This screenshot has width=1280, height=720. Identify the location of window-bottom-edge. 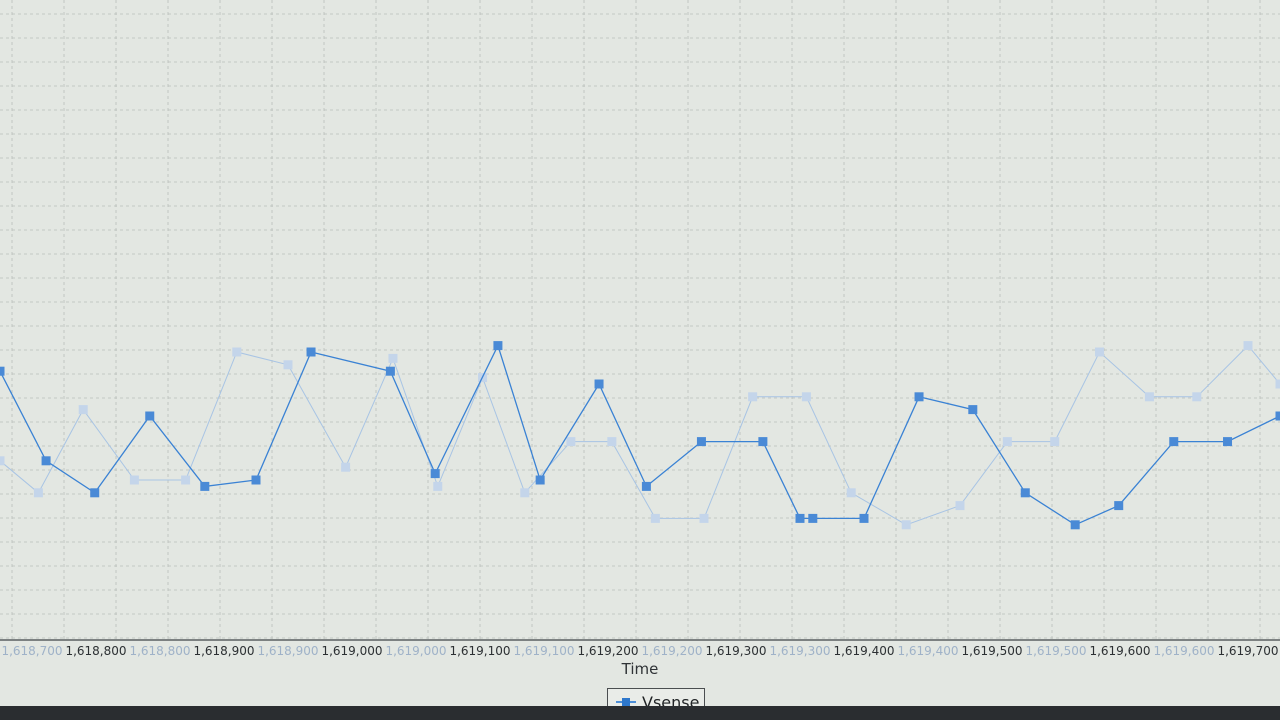
(640, 713).